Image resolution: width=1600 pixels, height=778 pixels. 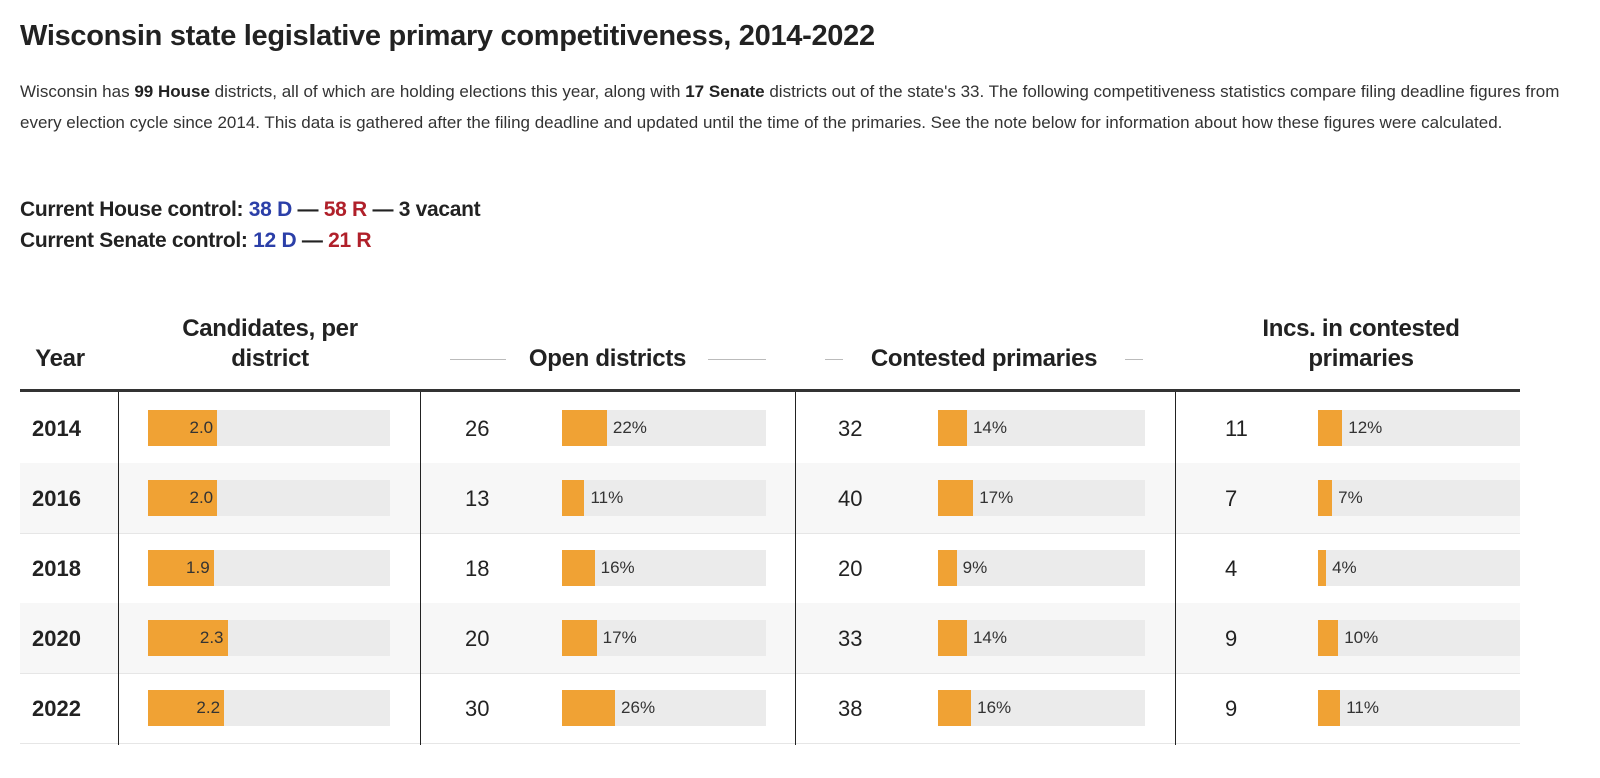 What do you see at coordinates (1419, 428) in the screenshot?
I see `incs-bar-track: 12%` at bounding box center [1419, 428].